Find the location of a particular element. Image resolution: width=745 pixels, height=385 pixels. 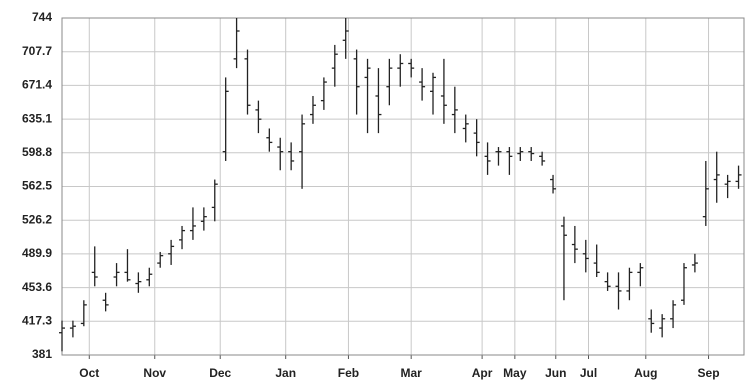

x-tick-label: Dec is located at coordinates (220, 373).